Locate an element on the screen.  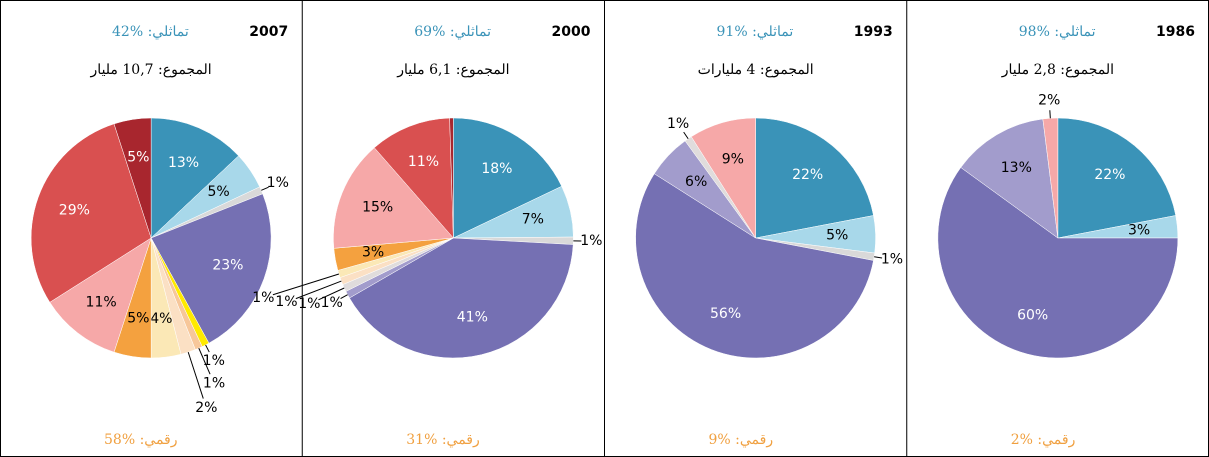
panel-title: 1993 is located at coordinates (873, 32).